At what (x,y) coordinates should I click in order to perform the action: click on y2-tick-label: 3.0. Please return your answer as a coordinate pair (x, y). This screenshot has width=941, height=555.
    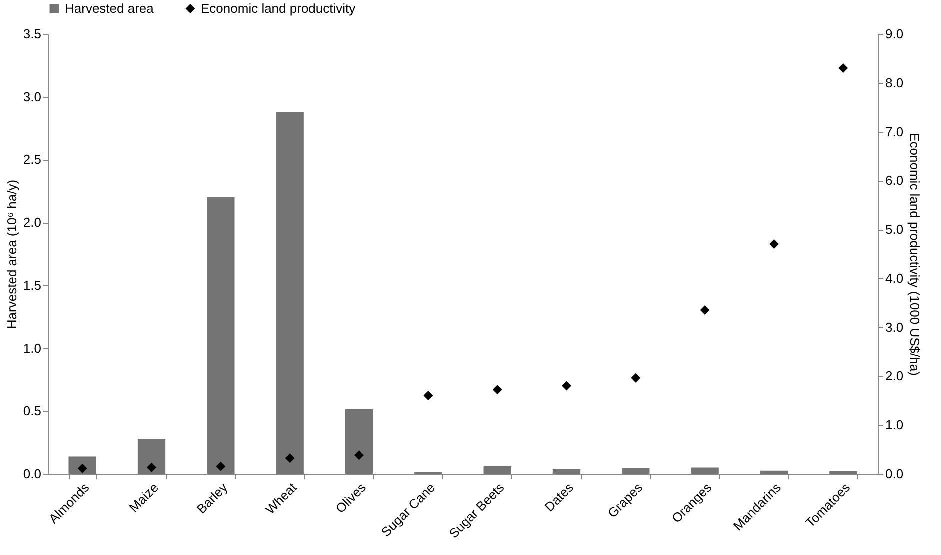
    Looking at the image, I should click on (895, 327).